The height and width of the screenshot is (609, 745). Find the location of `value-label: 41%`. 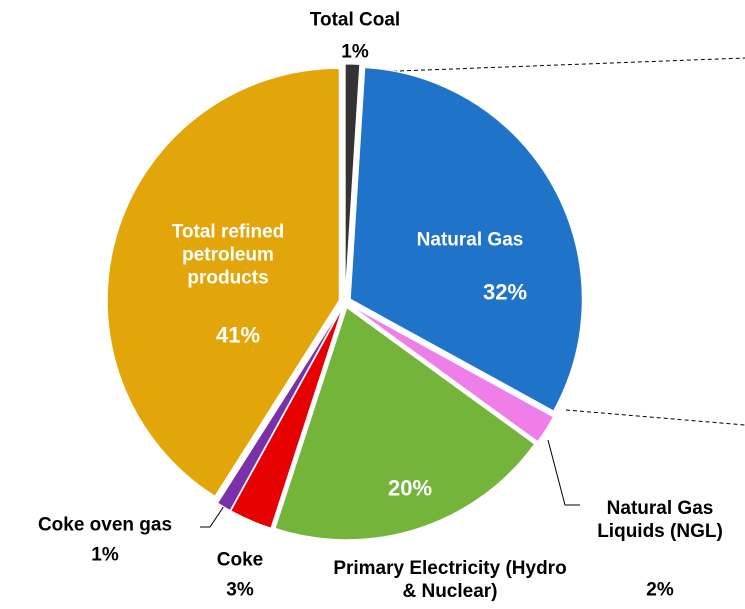

value-label: 41% is located at coordinates (238, 335).